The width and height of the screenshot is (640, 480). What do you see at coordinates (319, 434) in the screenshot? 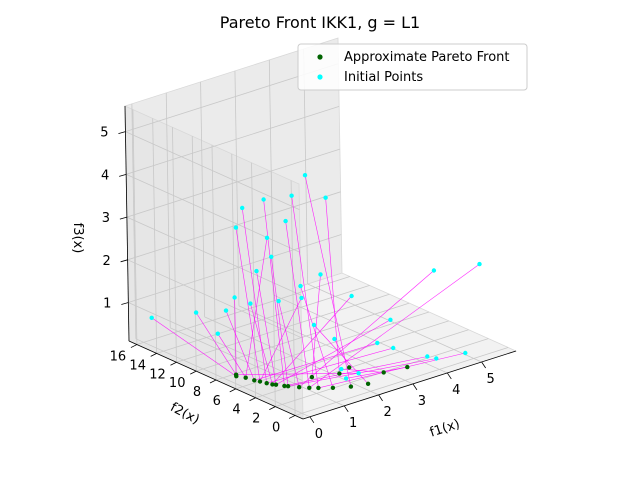
I see `x-tick-label: 0` at bounding box center [319, 434].